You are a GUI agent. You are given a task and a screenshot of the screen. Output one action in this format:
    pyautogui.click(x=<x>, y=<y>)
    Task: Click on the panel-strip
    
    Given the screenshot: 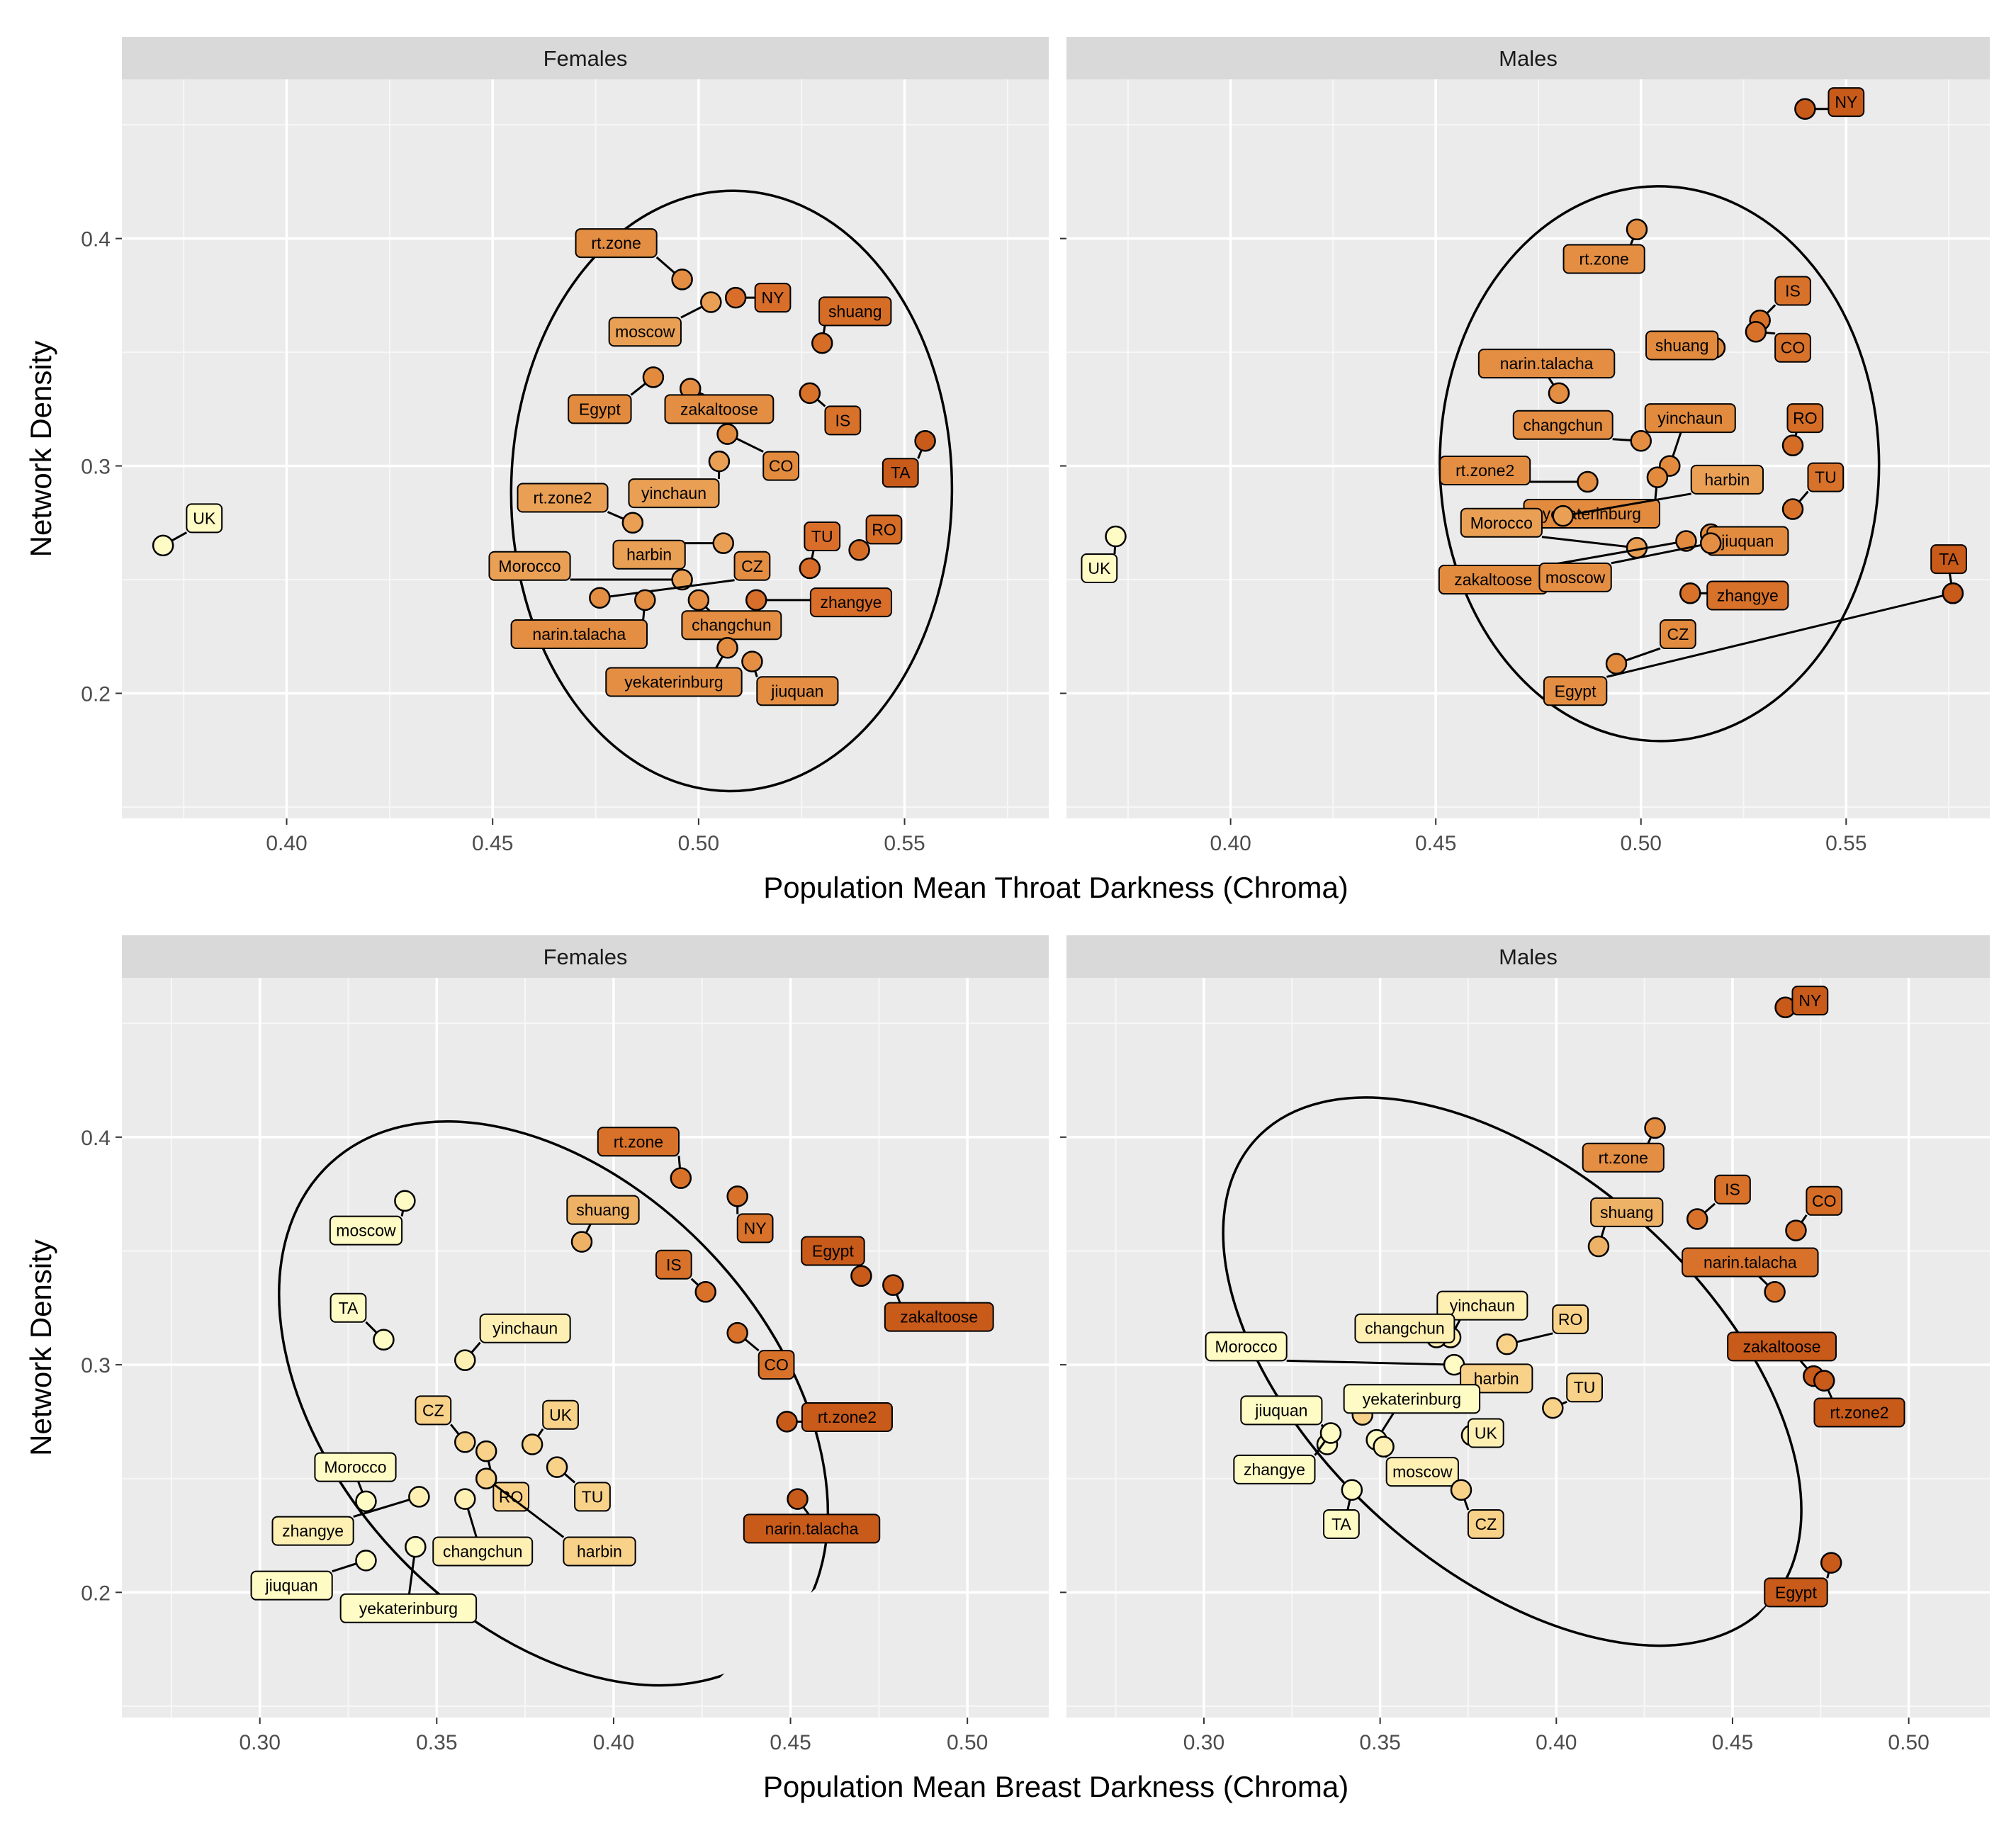 What is the action you would take?
    pyautogui.click(x=585, y=956)
    